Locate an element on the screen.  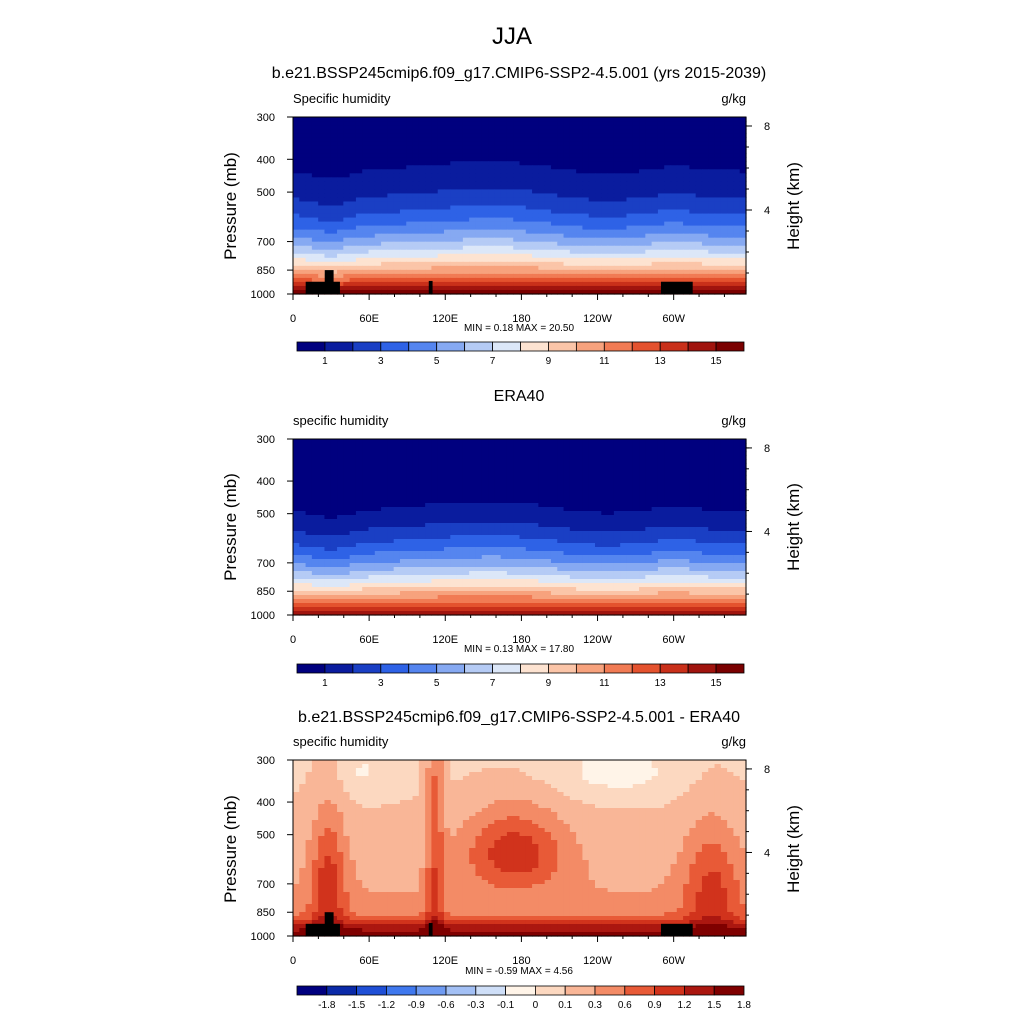
colorbar-swatch is located at coordinates (506, 346).